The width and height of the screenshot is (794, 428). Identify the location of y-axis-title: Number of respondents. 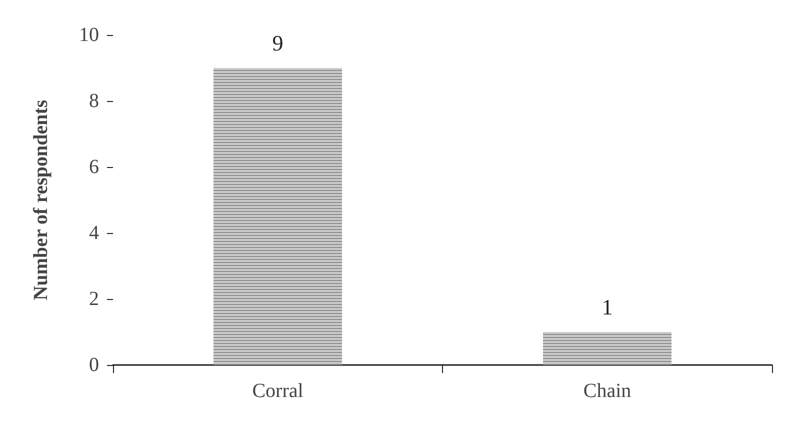
(41, 200).